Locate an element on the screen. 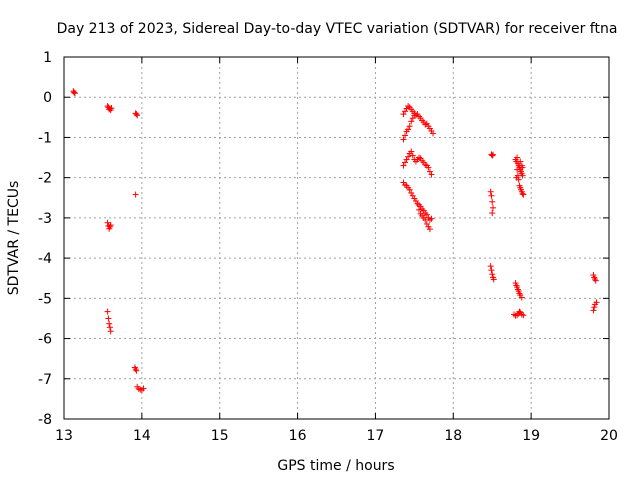  y-tick-label: -7 is located at coordinates (45, 380).